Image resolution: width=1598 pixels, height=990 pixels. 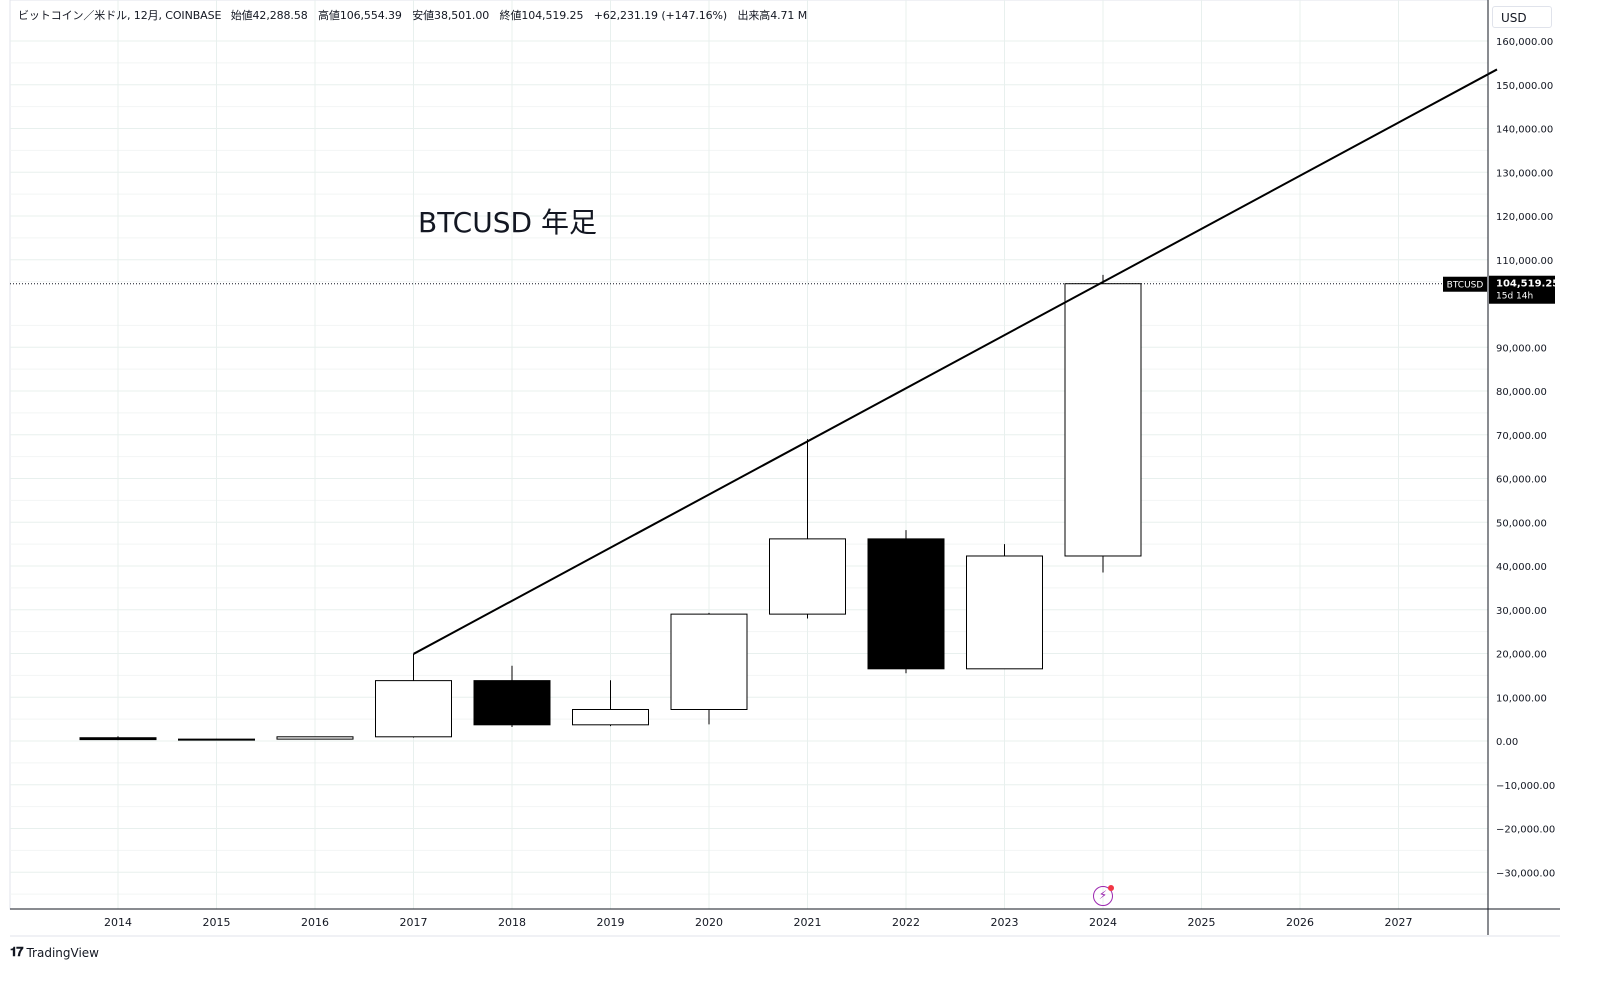 I want to click on notification-dot, so click(x=1111, y=888).